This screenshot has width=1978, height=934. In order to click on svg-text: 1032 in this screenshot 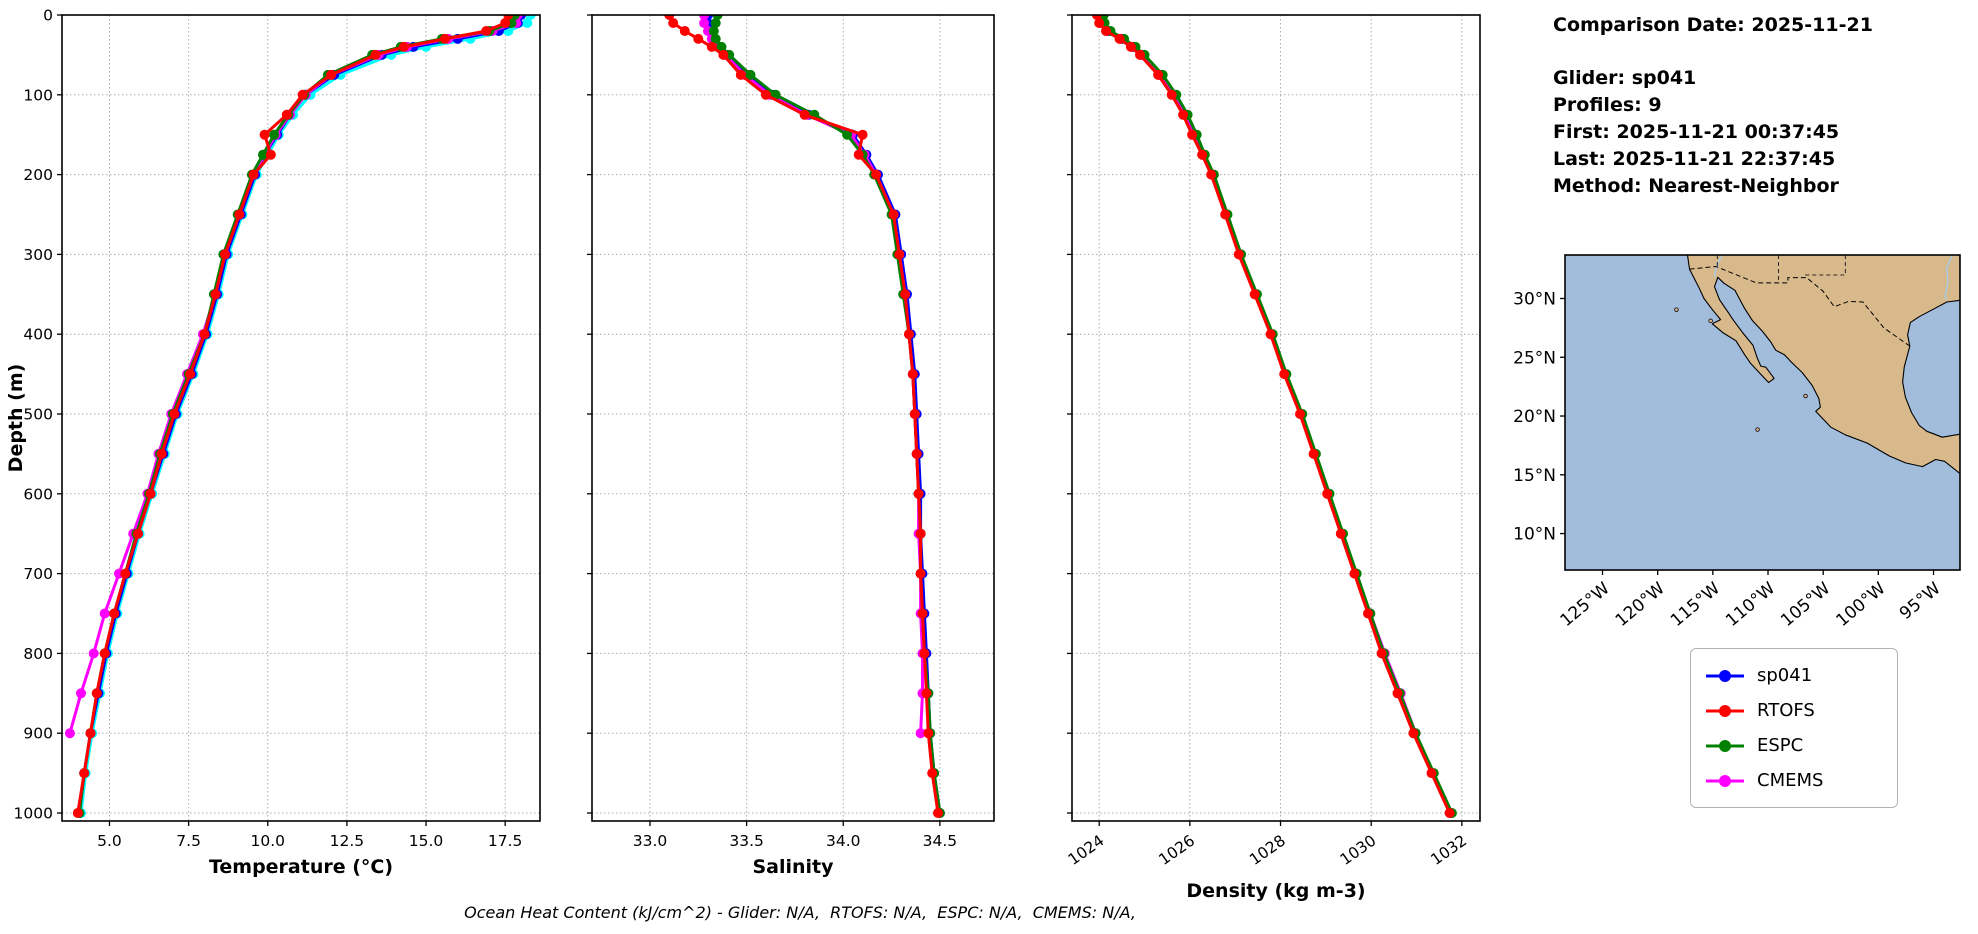, I will do `click(1449, 850)`.